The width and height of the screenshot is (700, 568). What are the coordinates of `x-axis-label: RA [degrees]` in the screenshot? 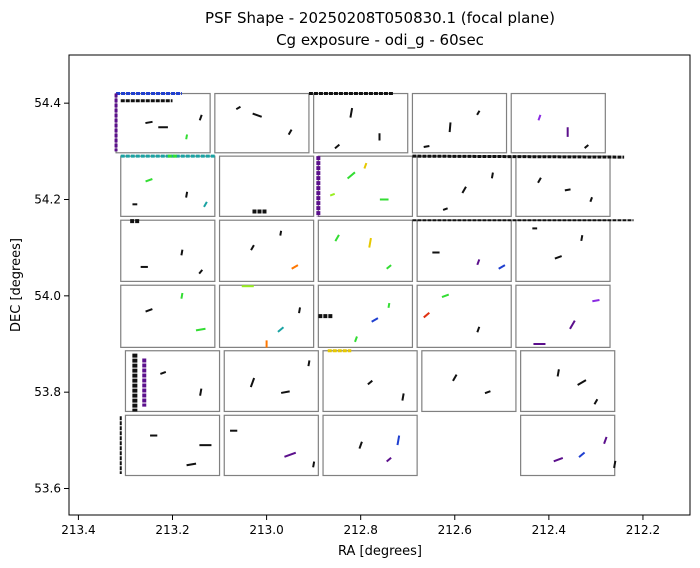 It's located at (380, 551).